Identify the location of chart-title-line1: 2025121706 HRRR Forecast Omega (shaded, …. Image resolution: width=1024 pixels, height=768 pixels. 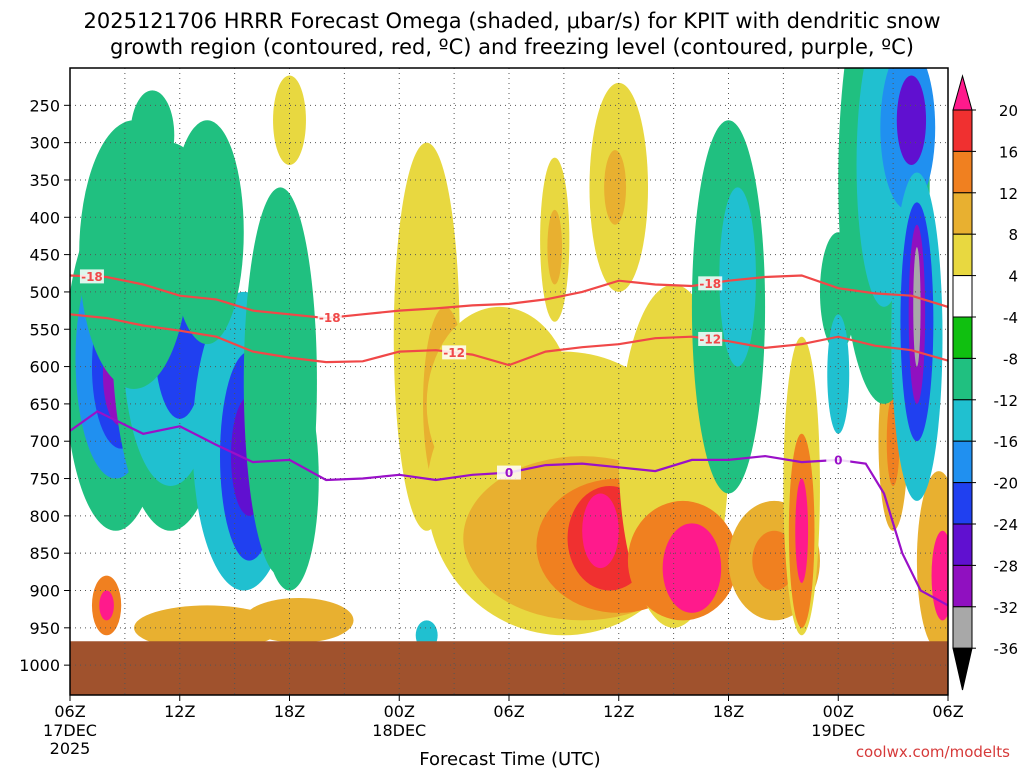
(512, 21).